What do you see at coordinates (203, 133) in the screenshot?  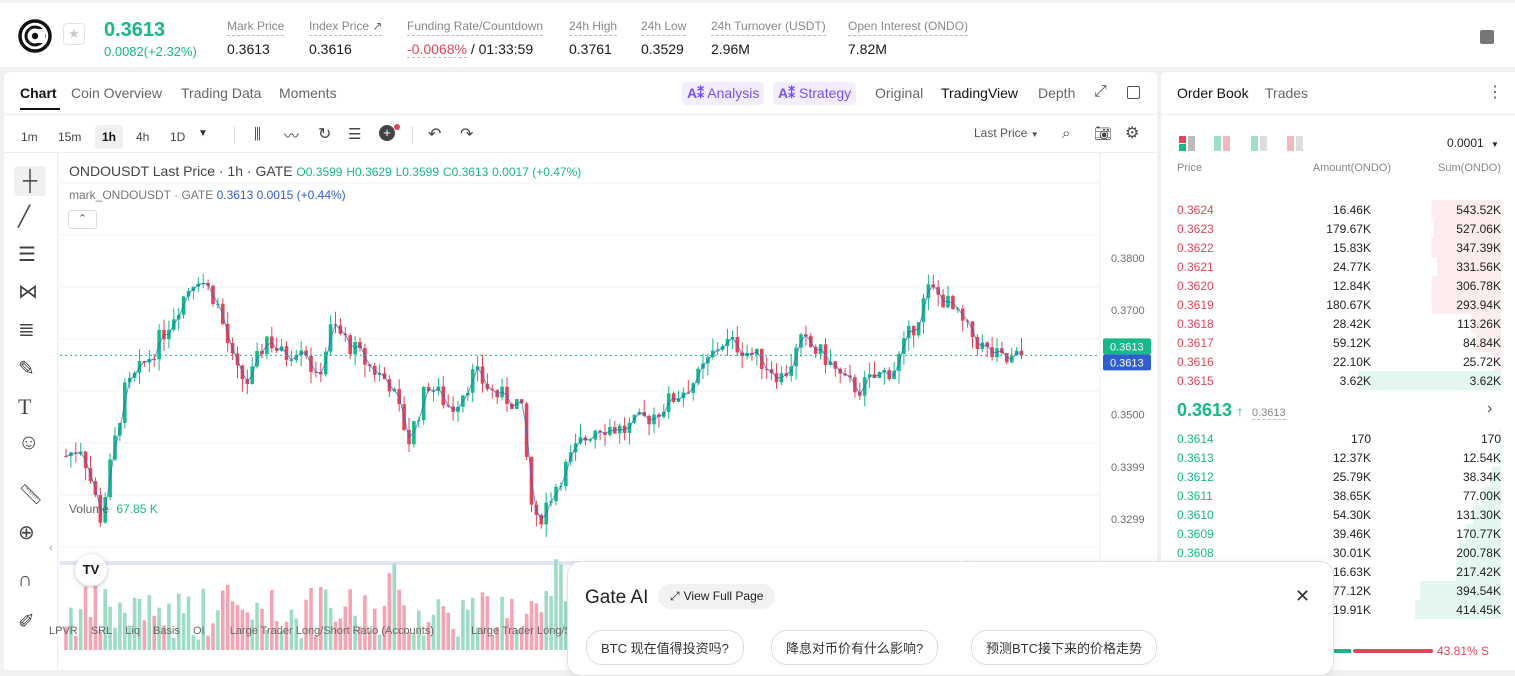 I see `timeframe-dropdown-icon: ▼` at bounding box center [203, 133].